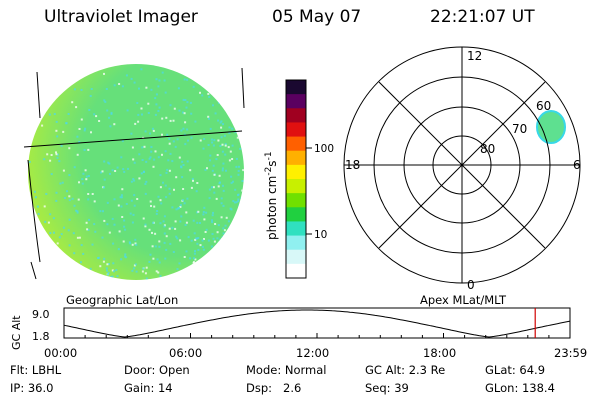 The image size is (600, 400). Describe the element at coordinates (324, 149) in the screenshot. I see `colorbar-label-100: 100` at that location.